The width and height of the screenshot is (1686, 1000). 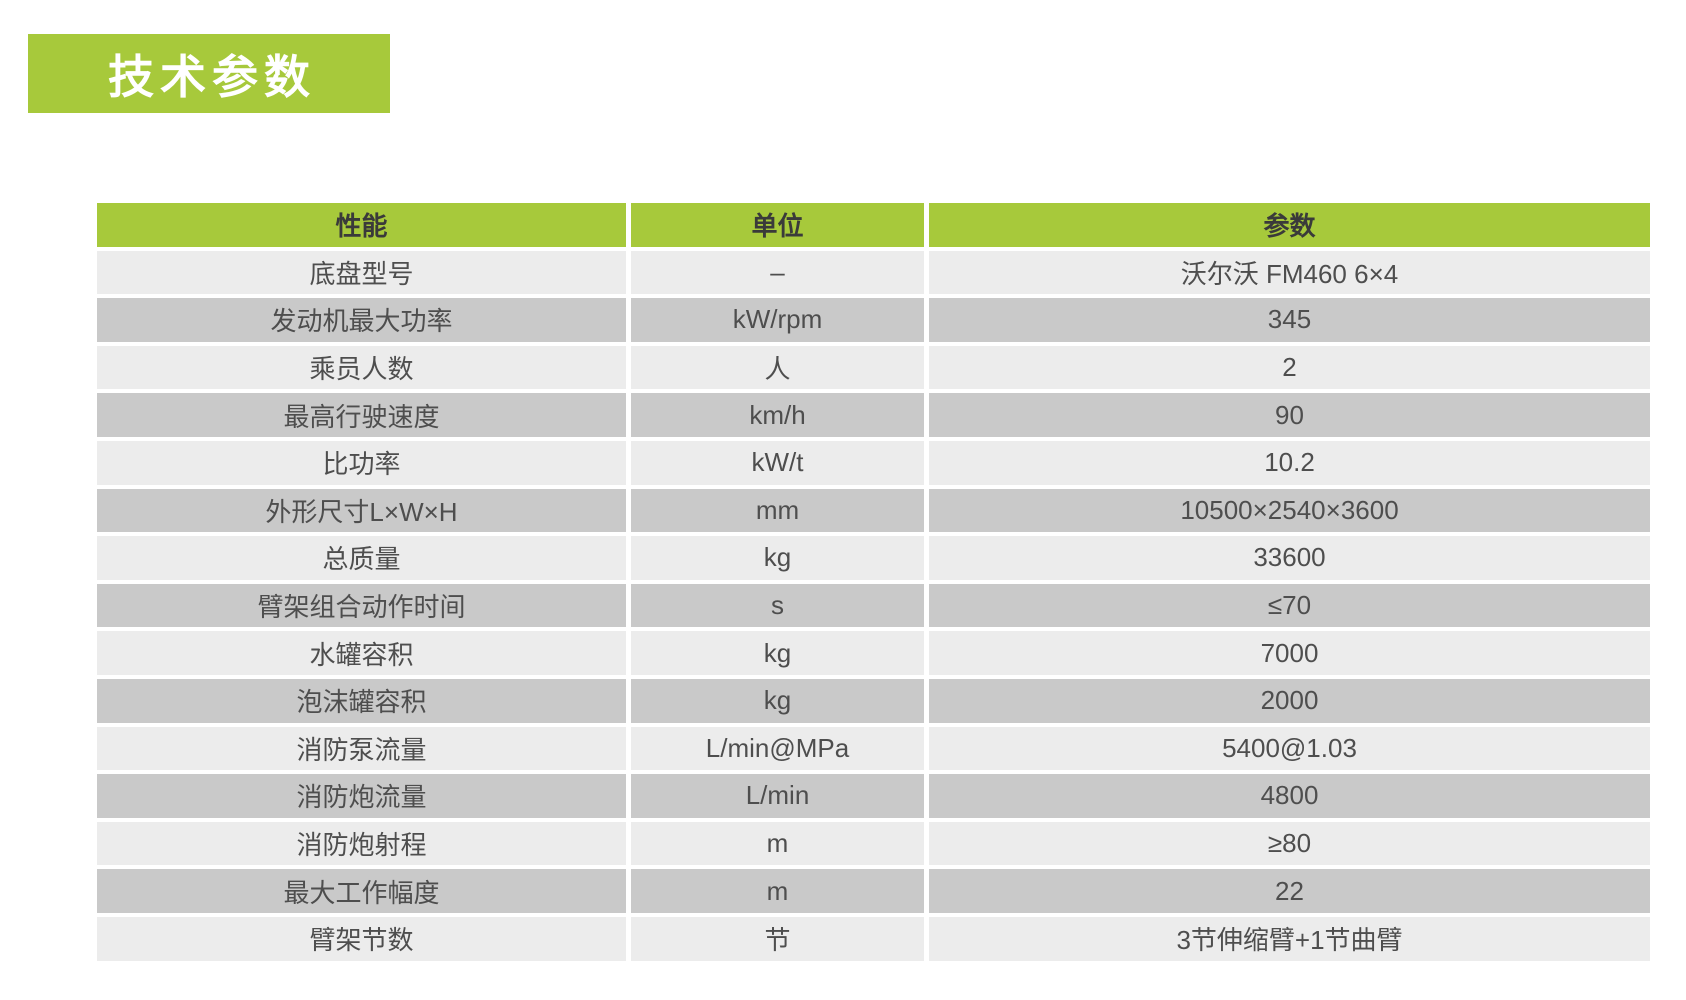 What do you see at coordinates (361, 320) in the screenshot?
I see `performance-cell: 发动机最大功率` at bounding box center [361, 320].